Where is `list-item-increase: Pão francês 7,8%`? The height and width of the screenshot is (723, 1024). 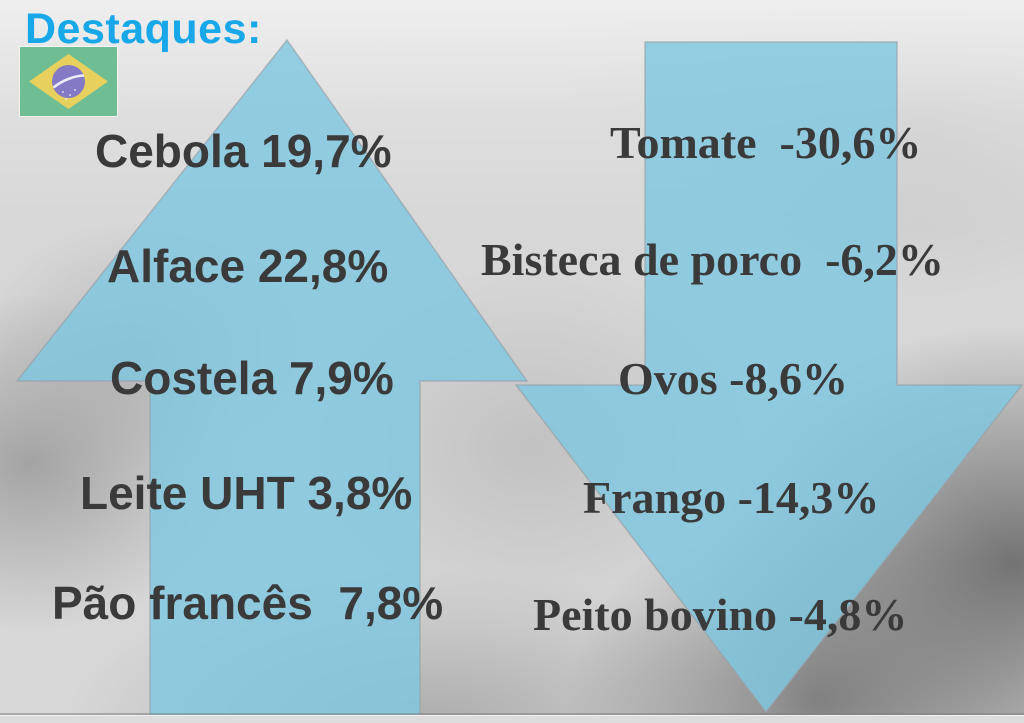 list-item-increase: Pão francês 7,8% is located at coordinates (248, 603).